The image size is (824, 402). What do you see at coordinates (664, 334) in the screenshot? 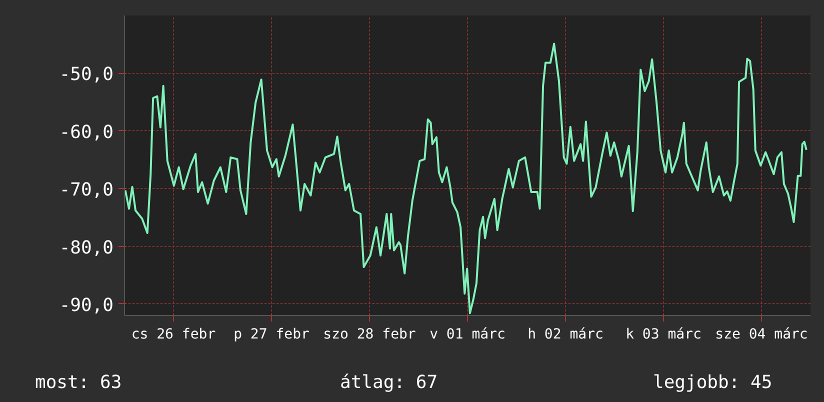
I see `x-tick-label: k 03 márc` at bounding box center [664, 334].